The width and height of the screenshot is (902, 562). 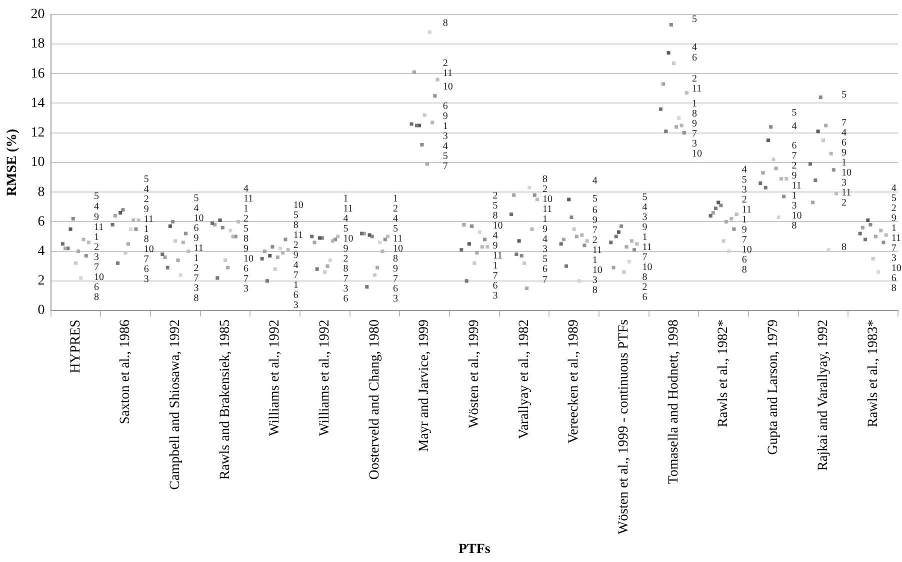 I want to click on series-label: 3, so click(x=97, y=257).